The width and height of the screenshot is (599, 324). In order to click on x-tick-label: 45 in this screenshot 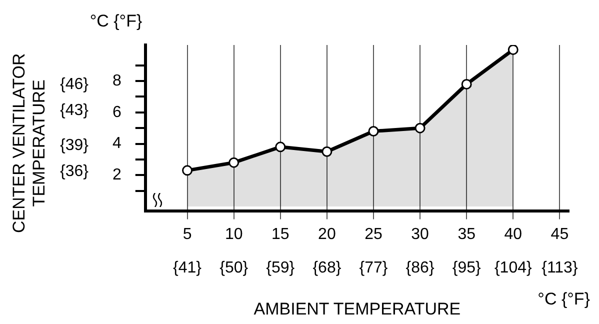, I will do `click(559, 235)`.